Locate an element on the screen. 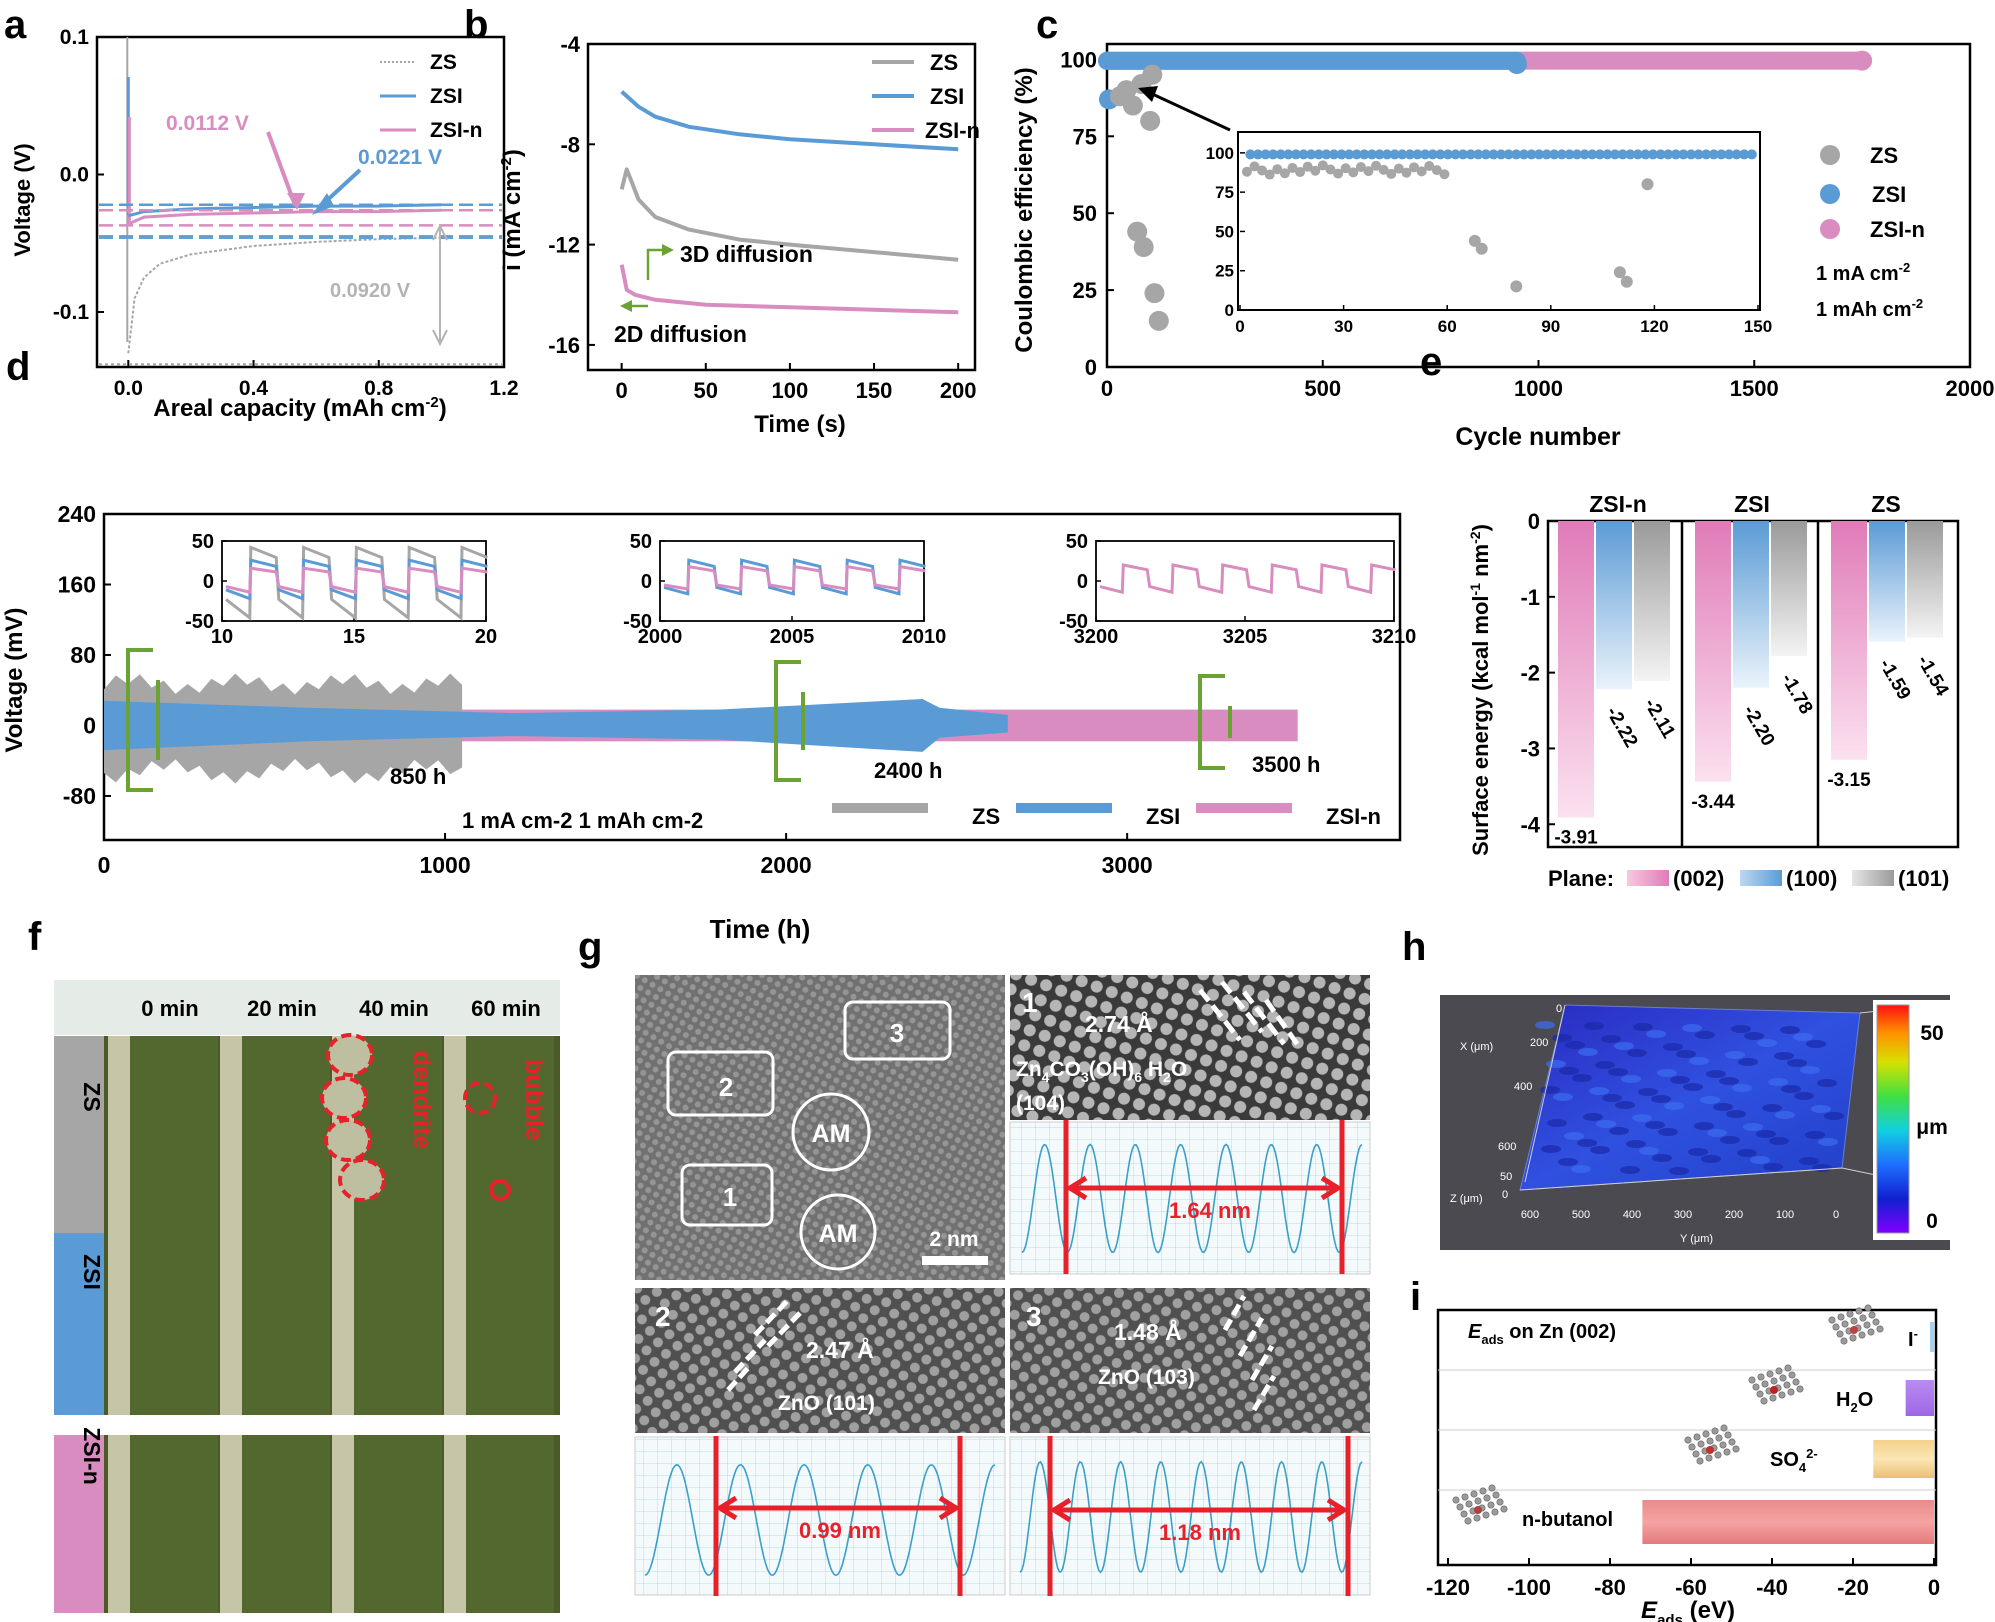 The image size is (1995, 1622). y-tick-label: -1 is located at coordinates (1530, 597).